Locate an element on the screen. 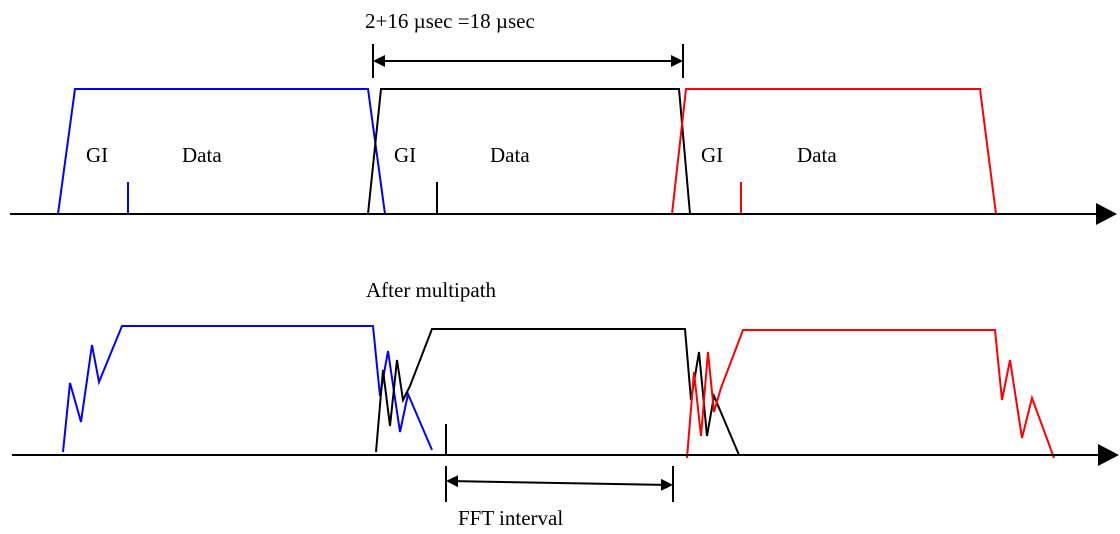 Image resolution: width=1120 pixels, height=534 pixels. time-axis-top-arrowhead is located at coordinates (1106, 214).